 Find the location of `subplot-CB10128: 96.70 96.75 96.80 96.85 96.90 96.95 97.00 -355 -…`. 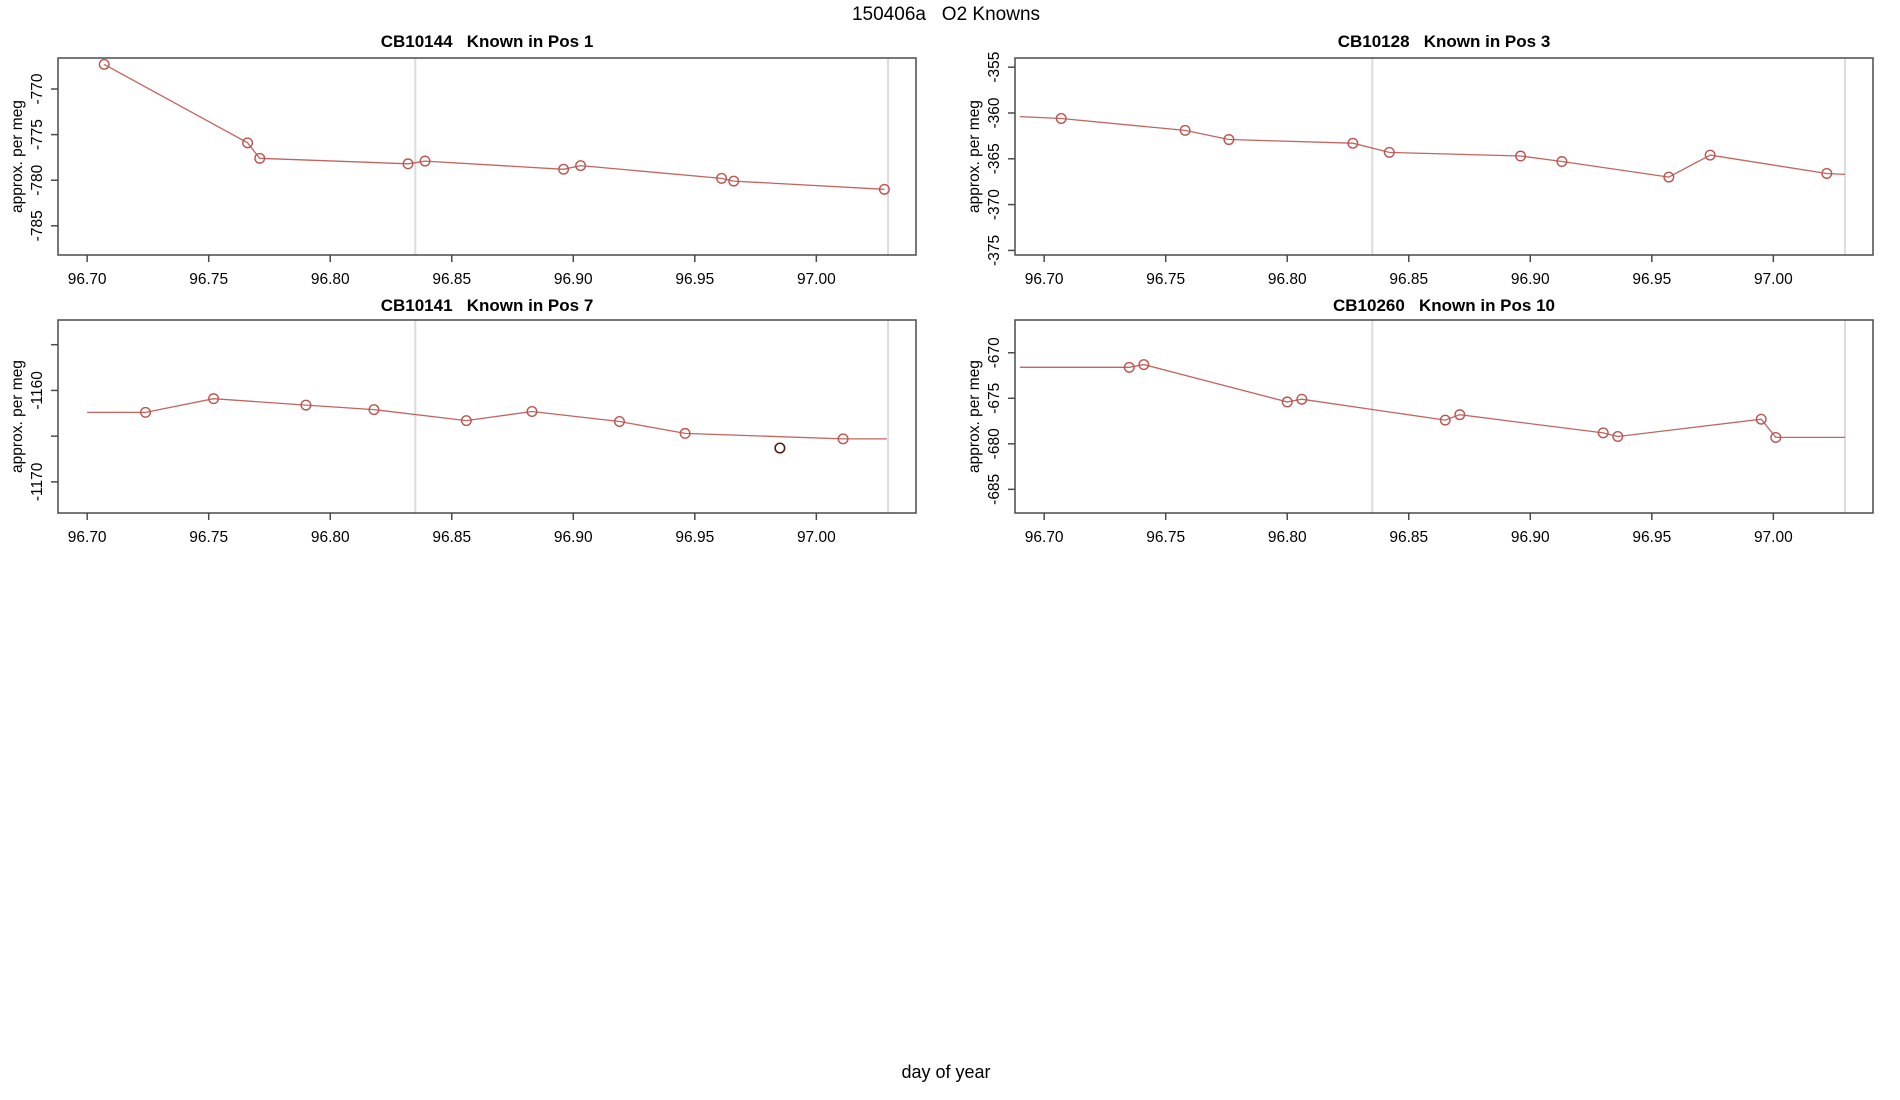

subplot-CB10128: 96.70 96.75 96.80 96.85 96.90 96.95 97.00 -355 -… is located at coordinates (1420, 160).